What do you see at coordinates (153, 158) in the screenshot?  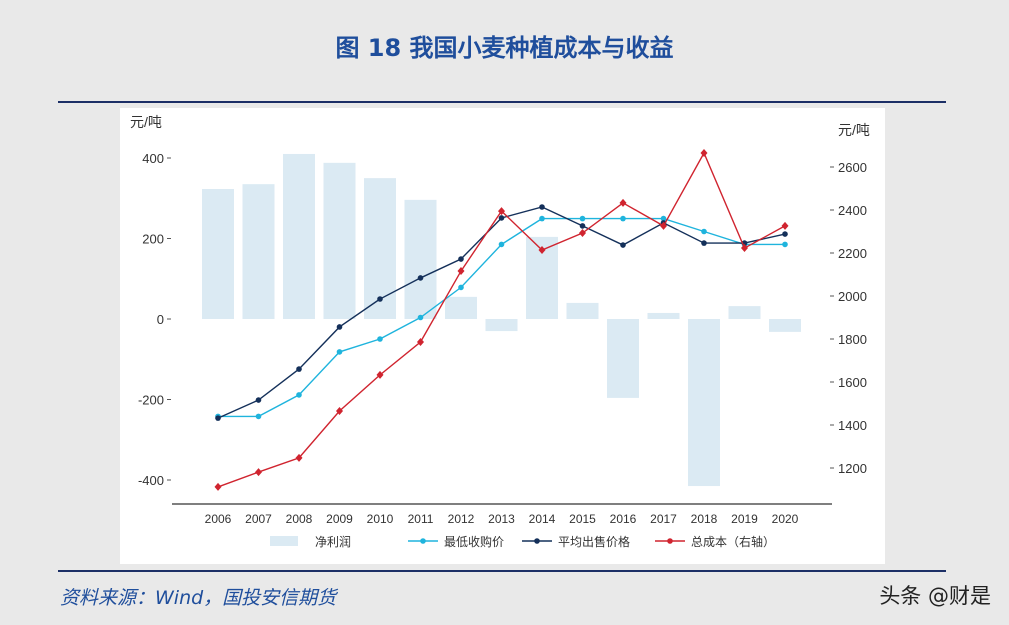 I see `left-tick-label: 400` at bounding box center [153, 158].